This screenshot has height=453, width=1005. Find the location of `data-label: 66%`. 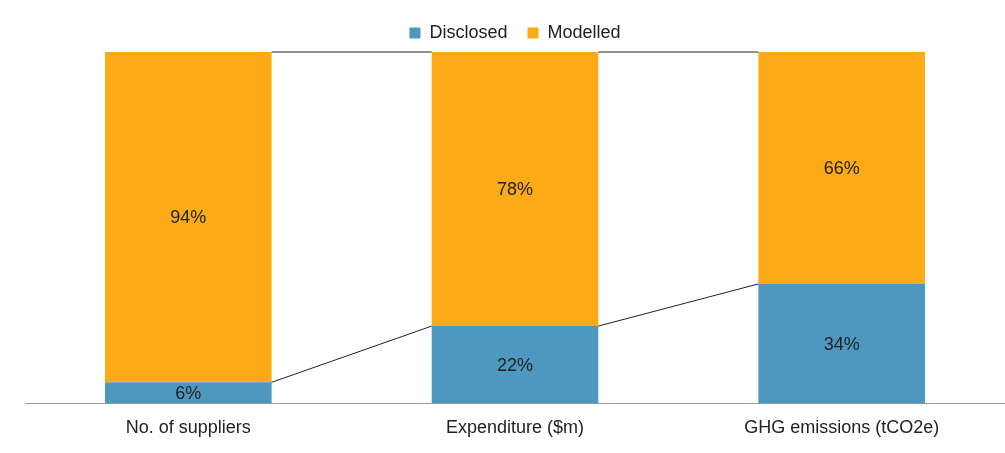

data-label: 66% is located at coordinates (841, 167).